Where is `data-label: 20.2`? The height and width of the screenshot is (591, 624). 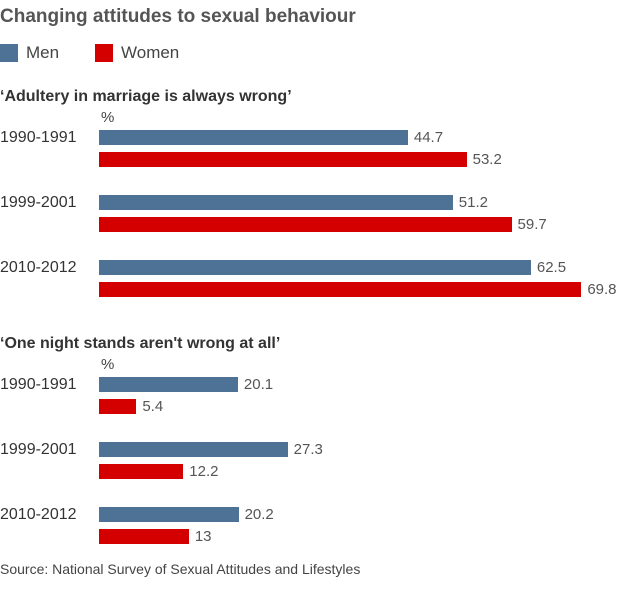 data-label: 20.2 is located at coordinates (259, 514).